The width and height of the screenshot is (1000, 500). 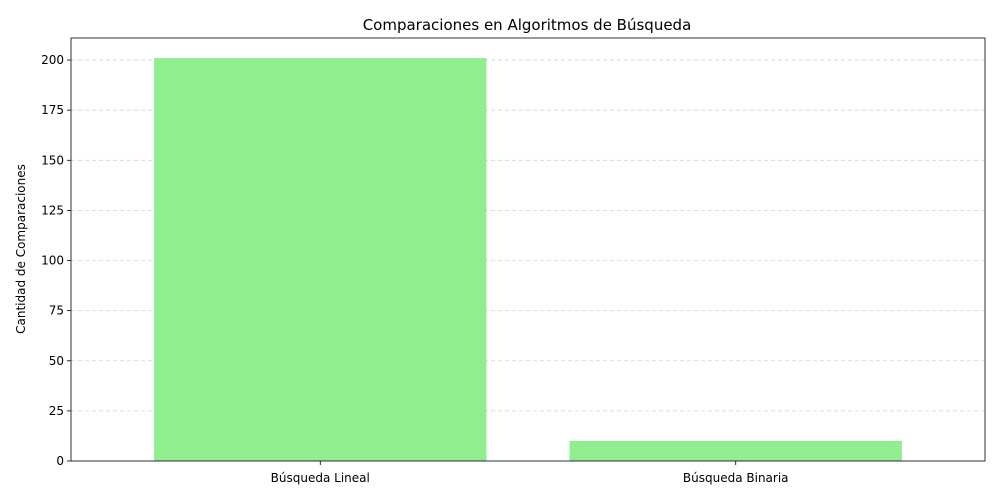 I want to click on y-tick-label-5: 125, so click(x=52, y=210).